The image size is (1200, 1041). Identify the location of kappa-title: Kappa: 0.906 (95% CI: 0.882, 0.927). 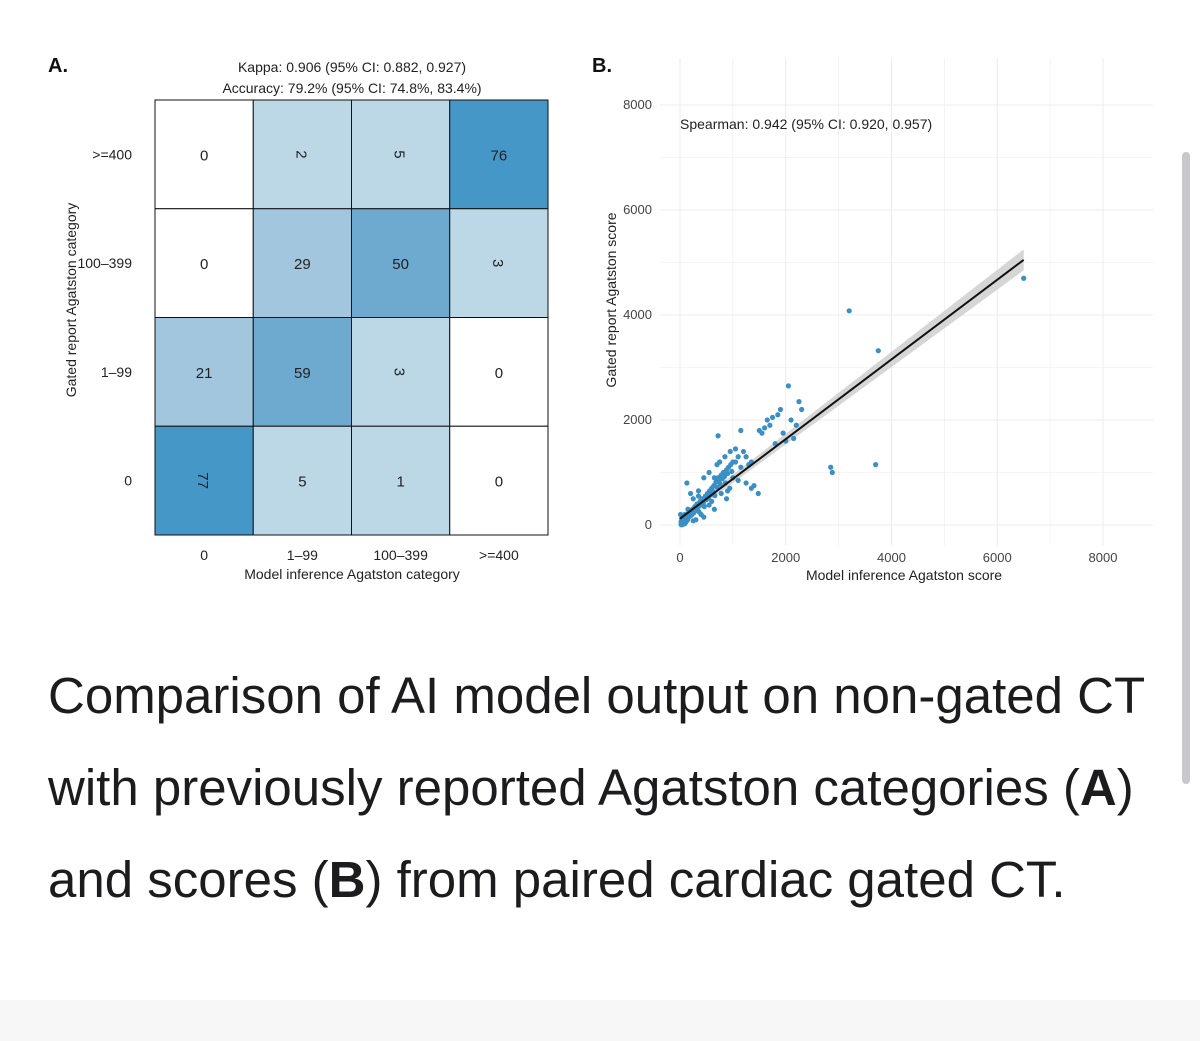
(352, 67).